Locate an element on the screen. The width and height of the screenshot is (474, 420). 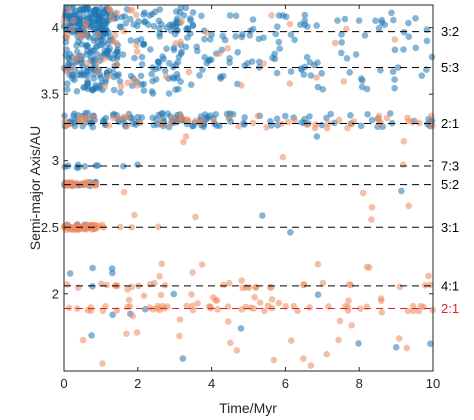
y-tick-label: 3 is located at coordinates (55, 160).